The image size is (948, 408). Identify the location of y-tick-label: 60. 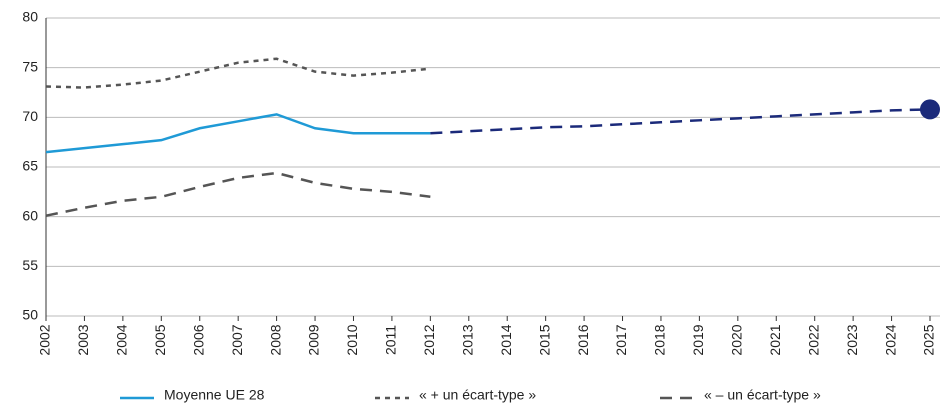
(30, 215).